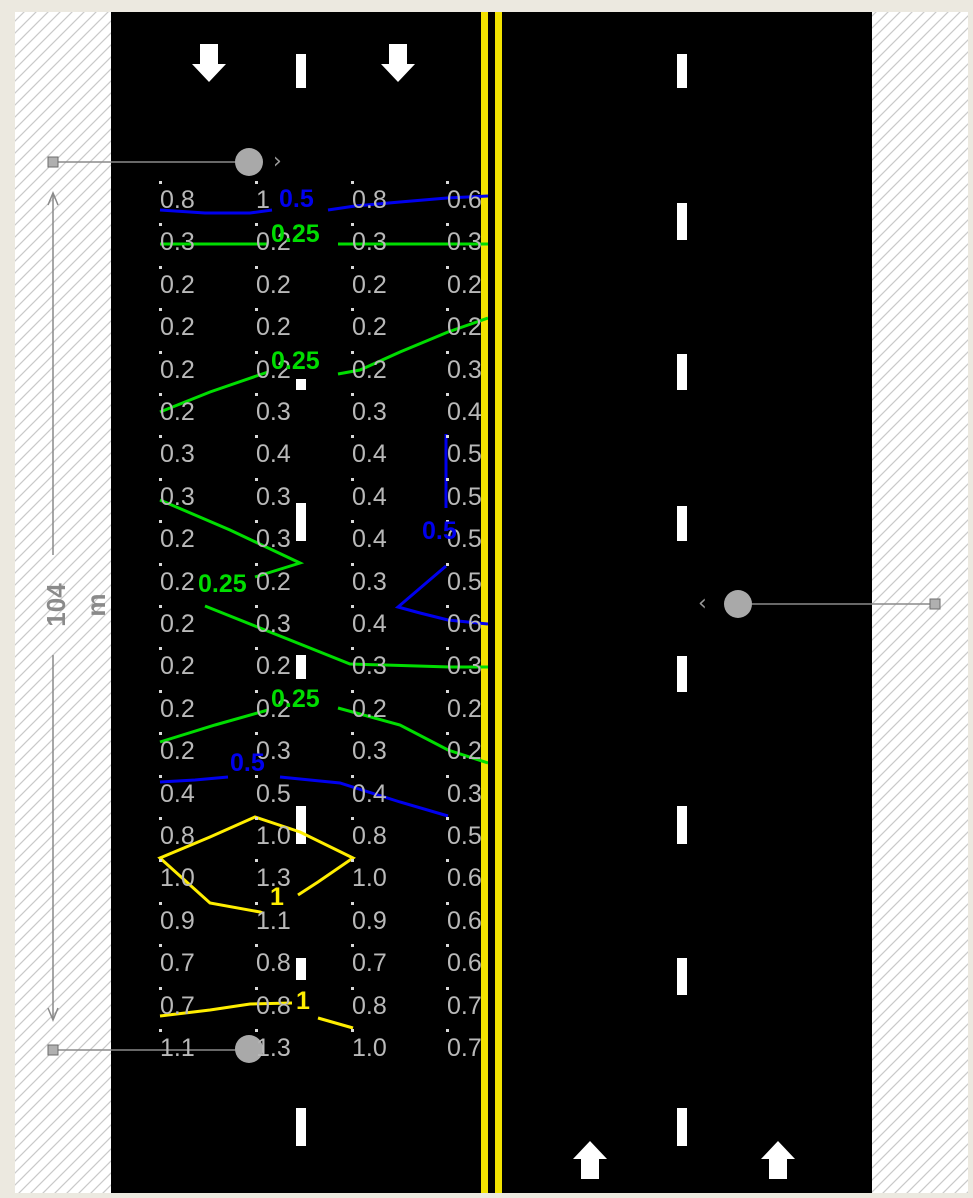 Image resolution: width=973 pixels, height=1198 pixels. What do you see at coordinates (273, 920) in the screenshot?
I see `grid-value: 1.1` at bounding box center [273, 920].